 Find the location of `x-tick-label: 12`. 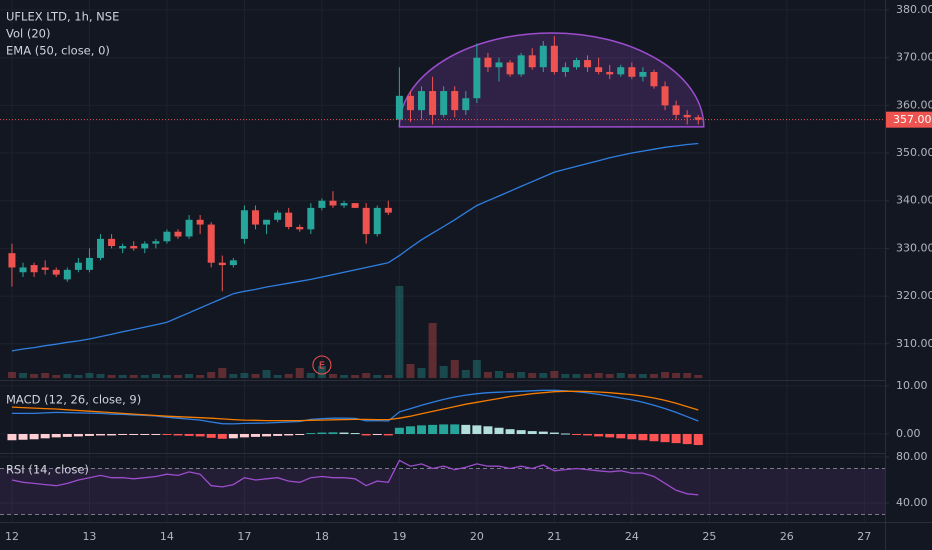

x-tick-label: 12 is located at coordinates (12, 536).